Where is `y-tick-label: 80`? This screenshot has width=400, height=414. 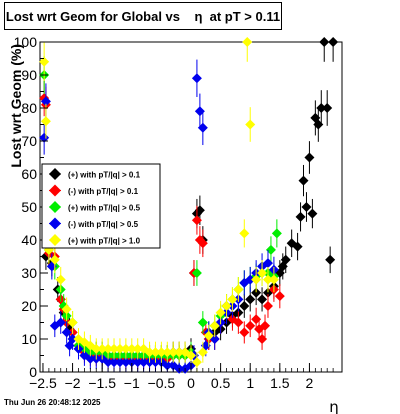 y-tick-label: 80 is located at coordinates (29, 108).